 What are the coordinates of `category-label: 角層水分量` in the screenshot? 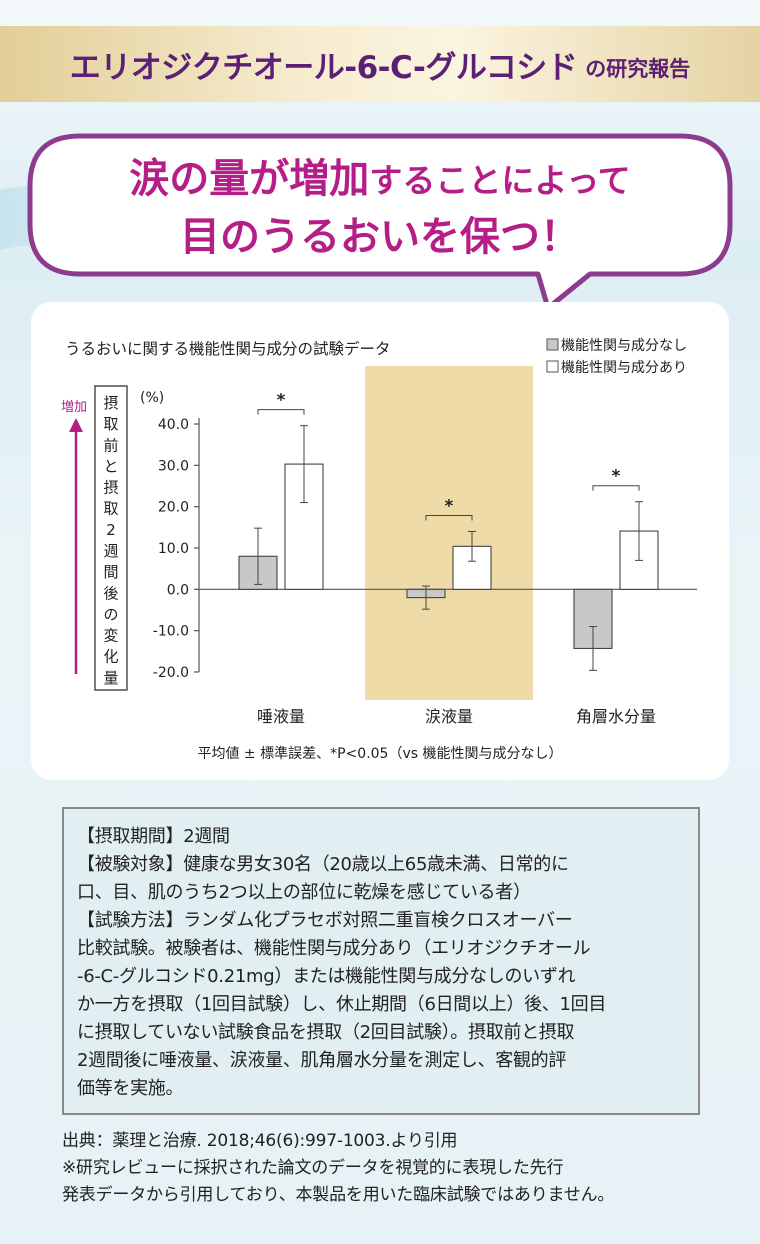 It's located at (616, 716).